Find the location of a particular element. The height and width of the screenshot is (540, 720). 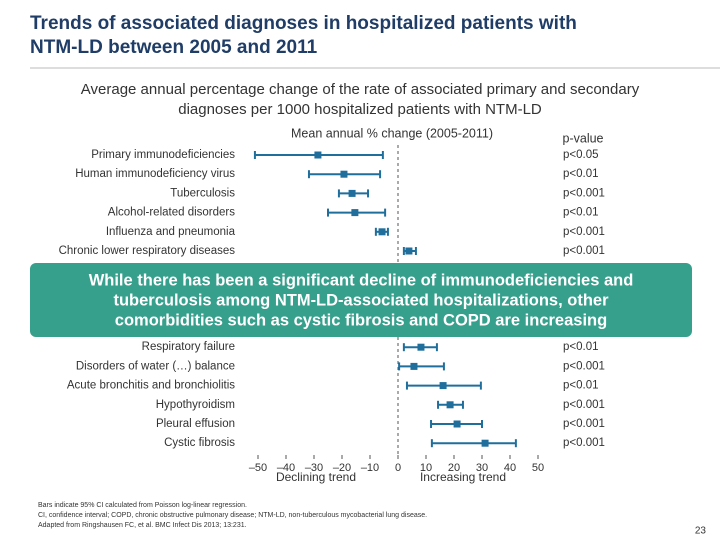

x-tick-label: –30 is located at coordinates (314, 468).